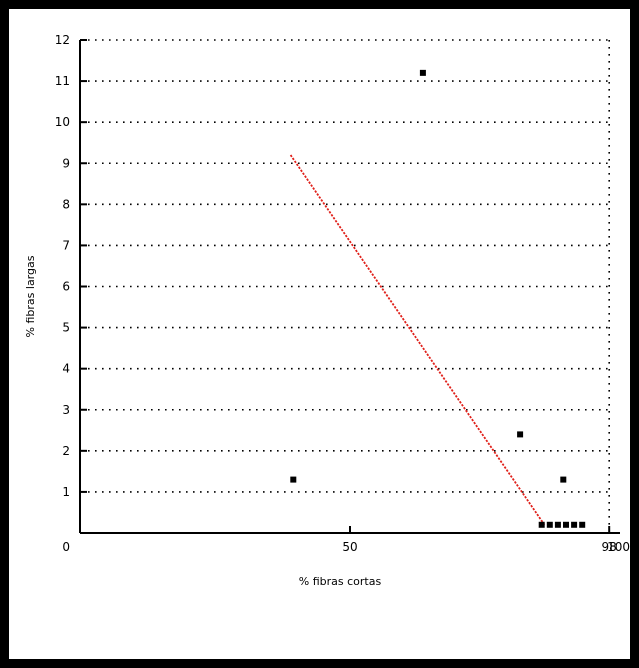  Describe the element at coordinates (66, 245) in the screenshot. I see `y-tick-label: 7` at that location.